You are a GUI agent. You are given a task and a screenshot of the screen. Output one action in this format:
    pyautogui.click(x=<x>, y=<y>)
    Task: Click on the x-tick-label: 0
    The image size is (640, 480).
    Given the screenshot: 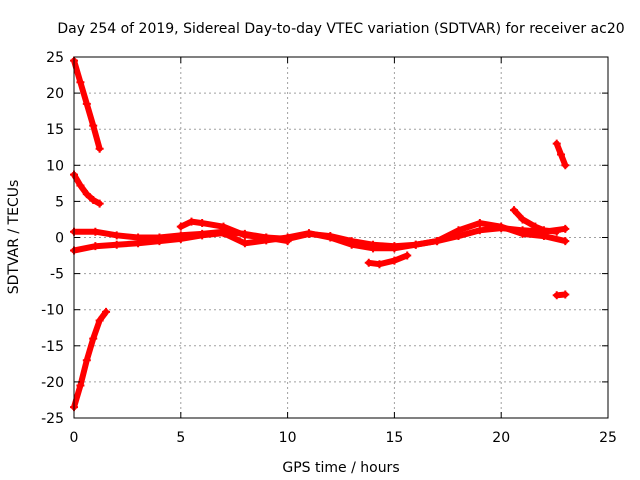 What is the action you would take?
    pyautogui.click(x=74, y=438)
    